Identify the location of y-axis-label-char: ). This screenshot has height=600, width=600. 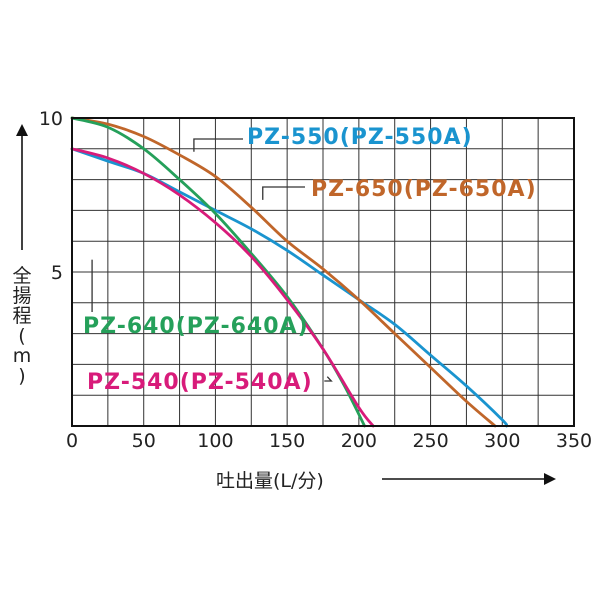
(21, 376).